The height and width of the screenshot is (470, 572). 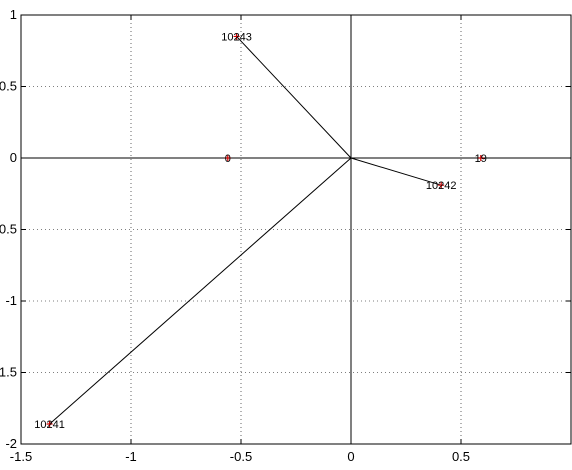 I want to click on point-label-10242: 10242, so click(x=441, y=186).